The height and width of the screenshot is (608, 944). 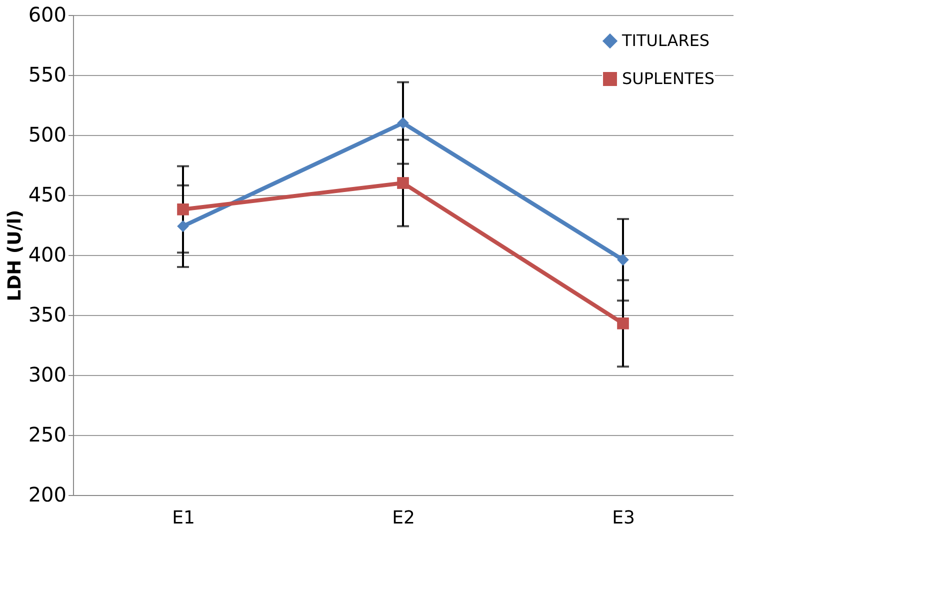 I want to click on x-tick-label: E2, so click(x=403, y=518).